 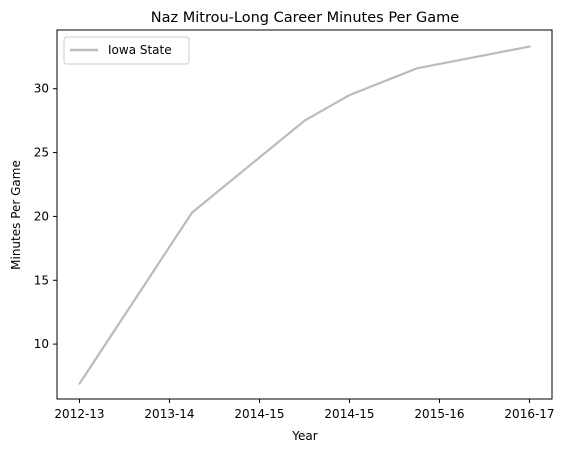 What do you see at coordinates (169, 414) in the screenshot?
I see `x-tick-label: 2013-14` at bounding box center [169, 414].